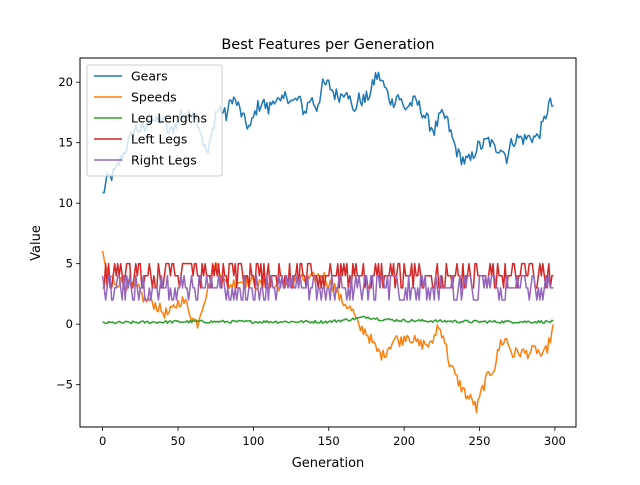 This screenshot has width=640, height=485. I want to click on y-axis-label: Value, so click(36, 243).